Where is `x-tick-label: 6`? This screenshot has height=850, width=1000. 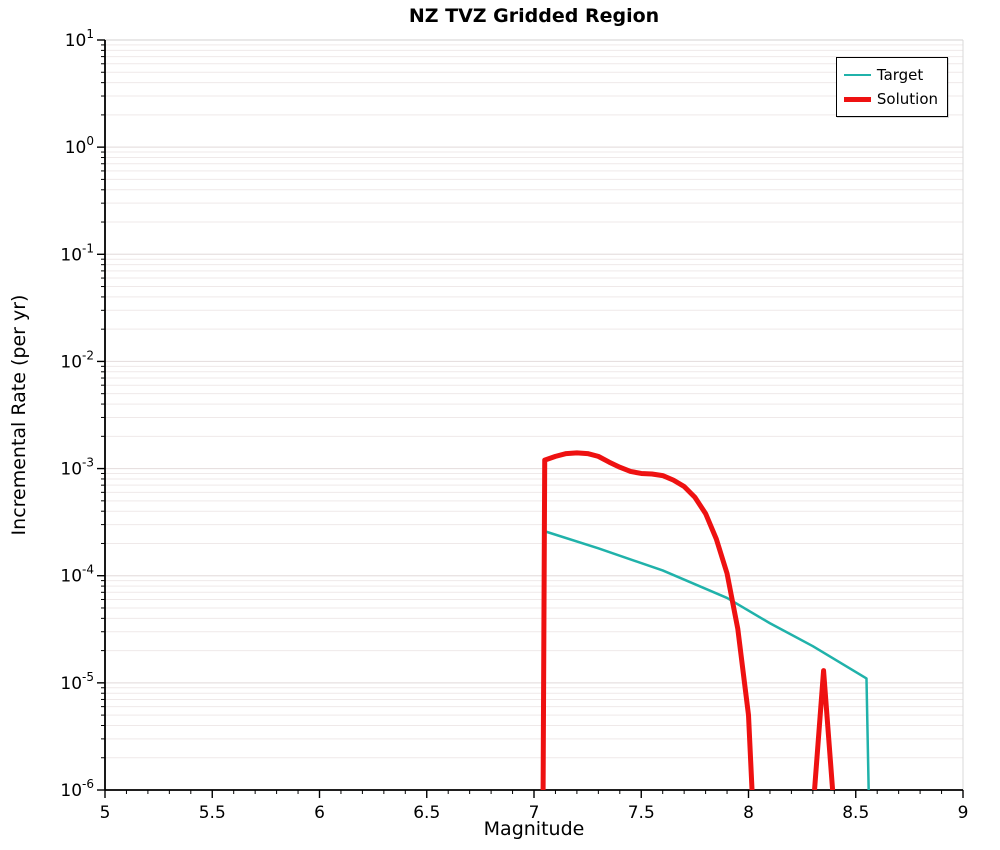
x-tick-label: 6 is located at coordinates (319, 813).